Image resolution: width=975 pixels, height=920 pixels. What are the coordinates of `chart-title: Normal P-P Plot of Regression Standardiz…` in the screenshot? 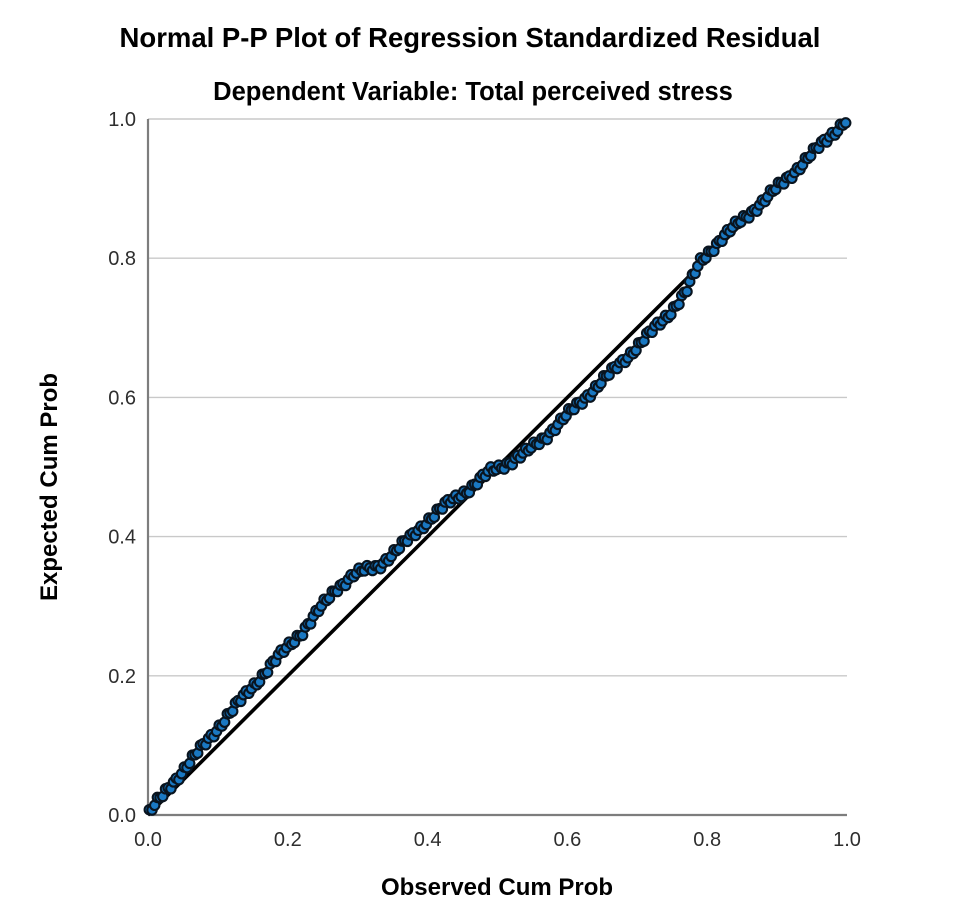 It's located at (470, 37).